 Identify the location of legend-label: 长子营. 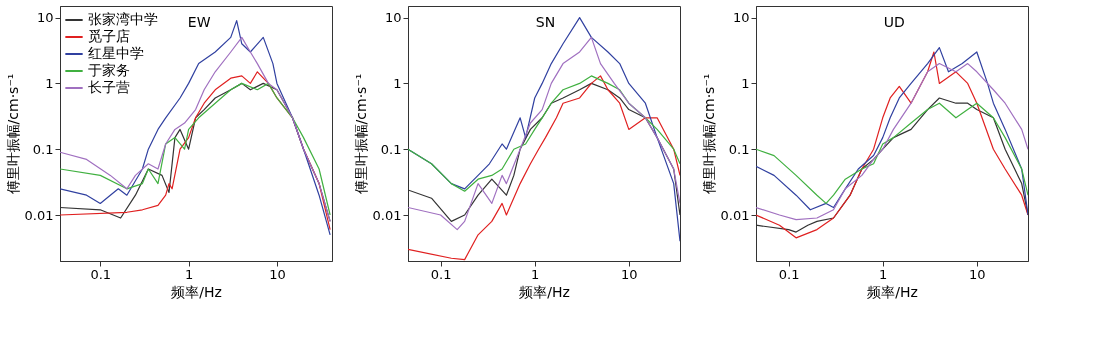
(109, 87).